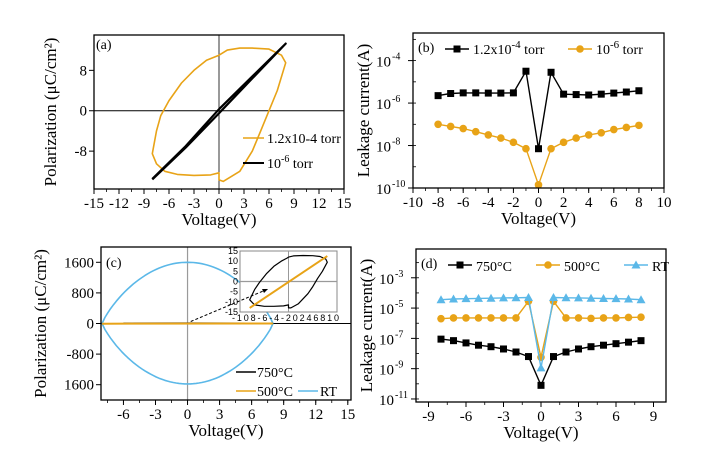 The image size is (709, 465). I want to click on d-ytick-exponent: -7, so click(399, 334).